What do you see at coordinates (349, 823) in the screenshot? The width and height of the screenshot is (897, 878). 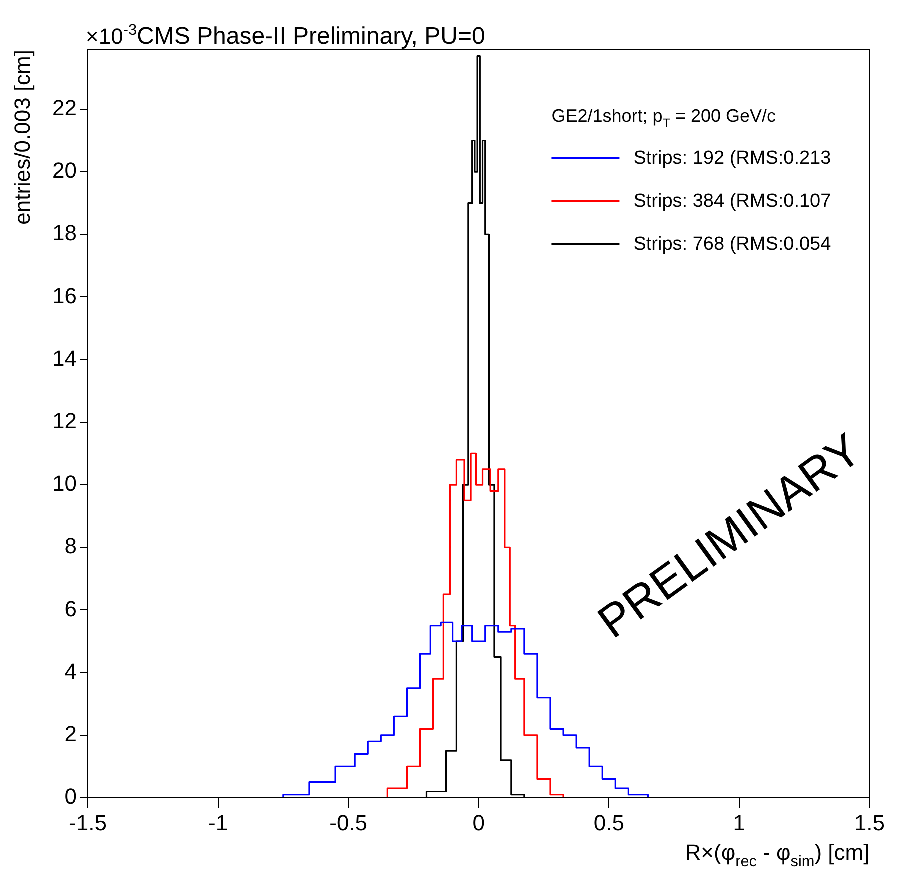 I see `x-tick-label: -0.5` at bounding box center [349, 823].